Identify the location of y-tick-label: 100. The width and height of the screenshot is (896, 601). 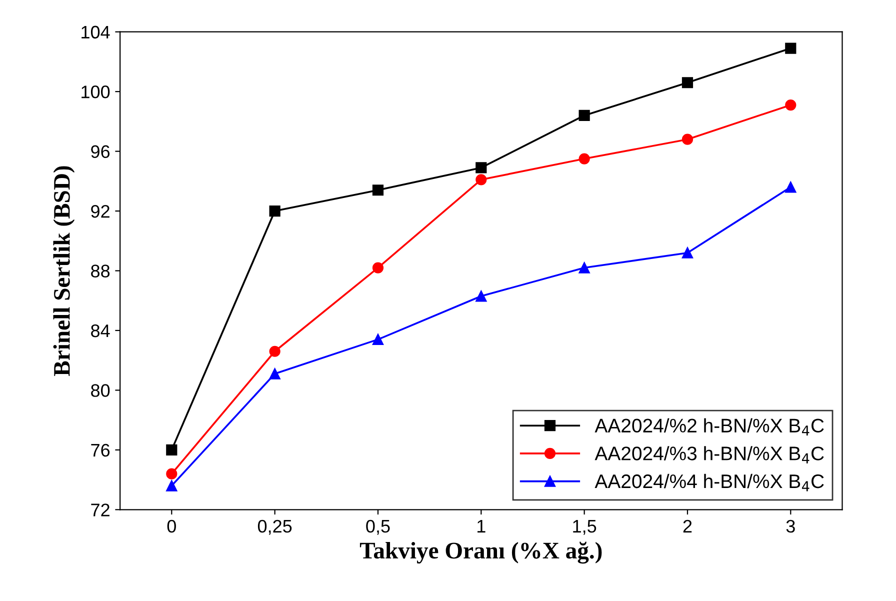
(96, 92).